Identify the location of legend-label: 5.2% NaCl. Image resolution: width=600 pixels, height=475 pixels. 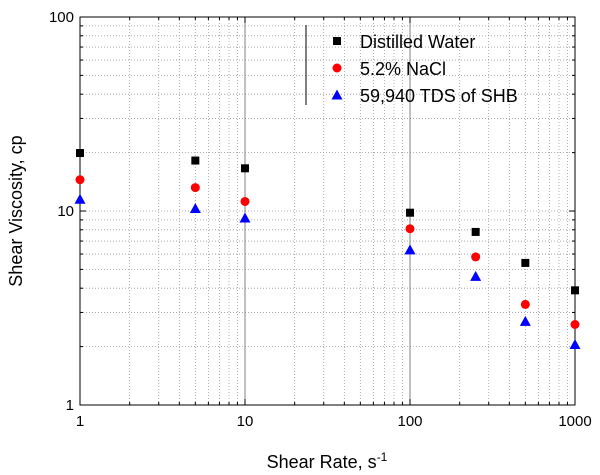
(403, 69).